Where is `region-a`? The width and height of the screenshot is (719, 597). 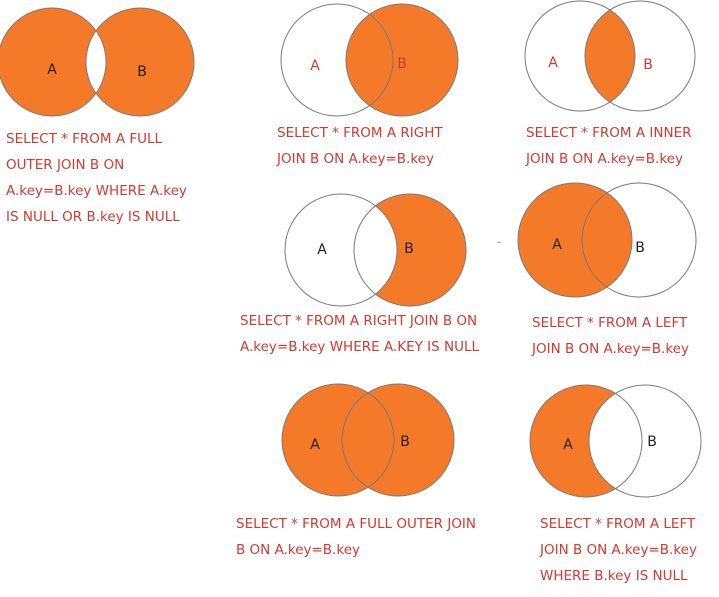 region-a is located at coordinates (575, 240).